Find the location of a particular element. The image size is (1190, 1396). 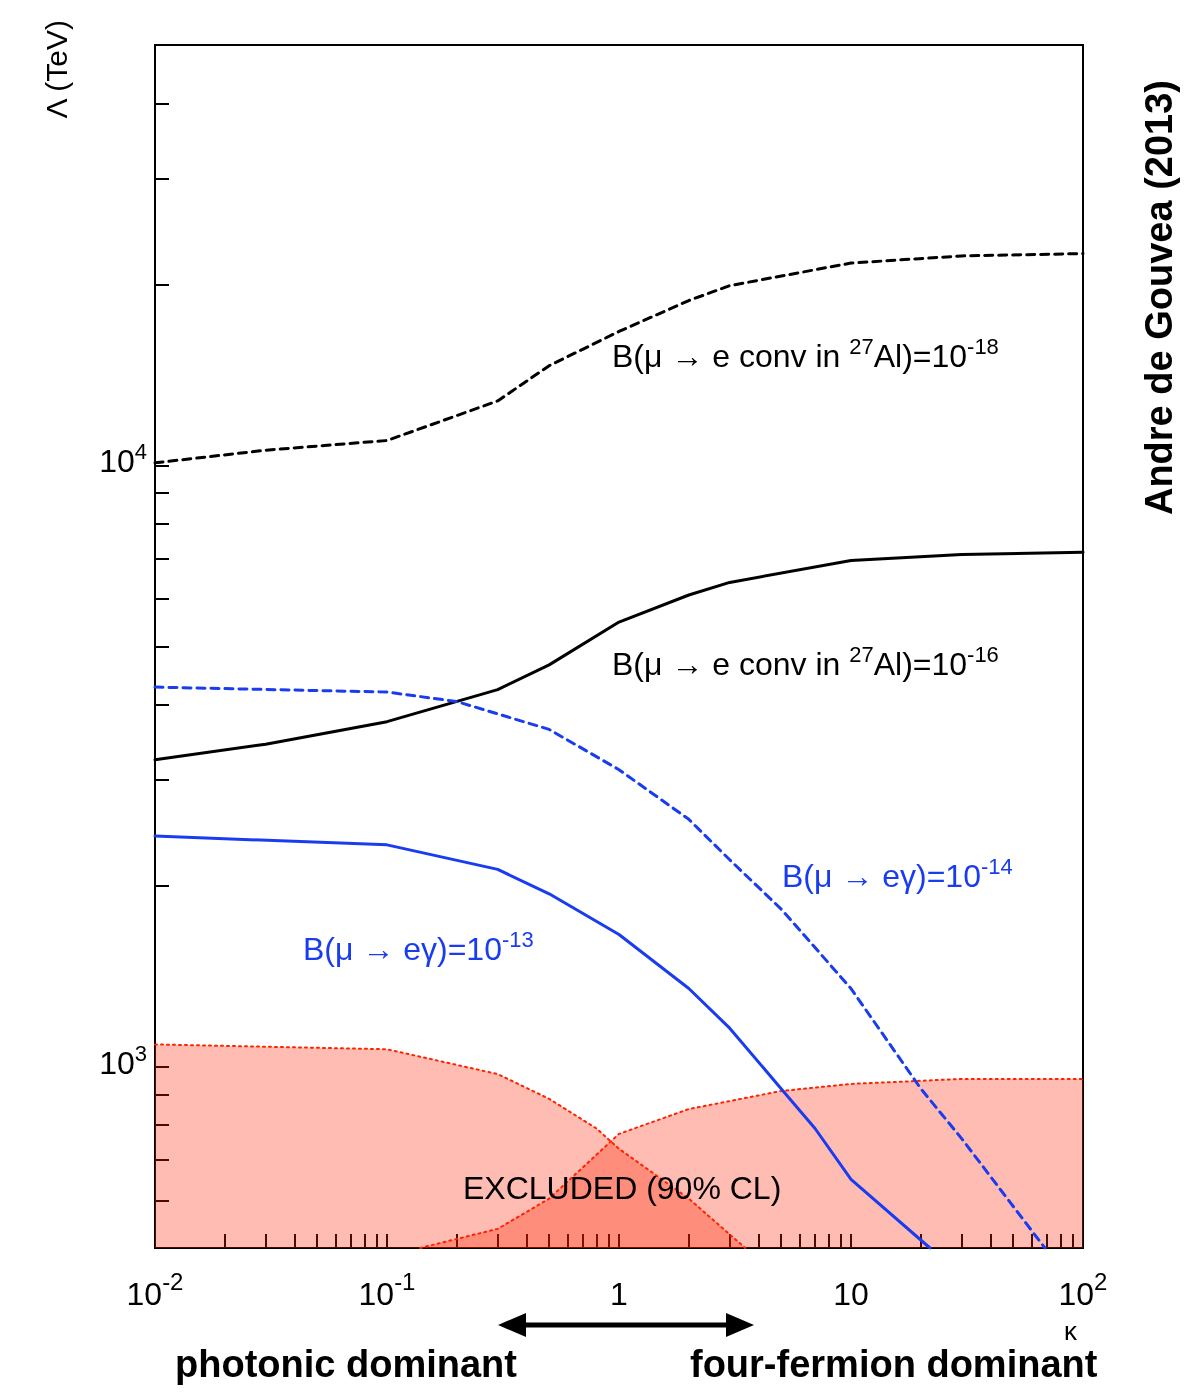

y-axis-title: Λ (TeV) is located at coordinates (56, 69).